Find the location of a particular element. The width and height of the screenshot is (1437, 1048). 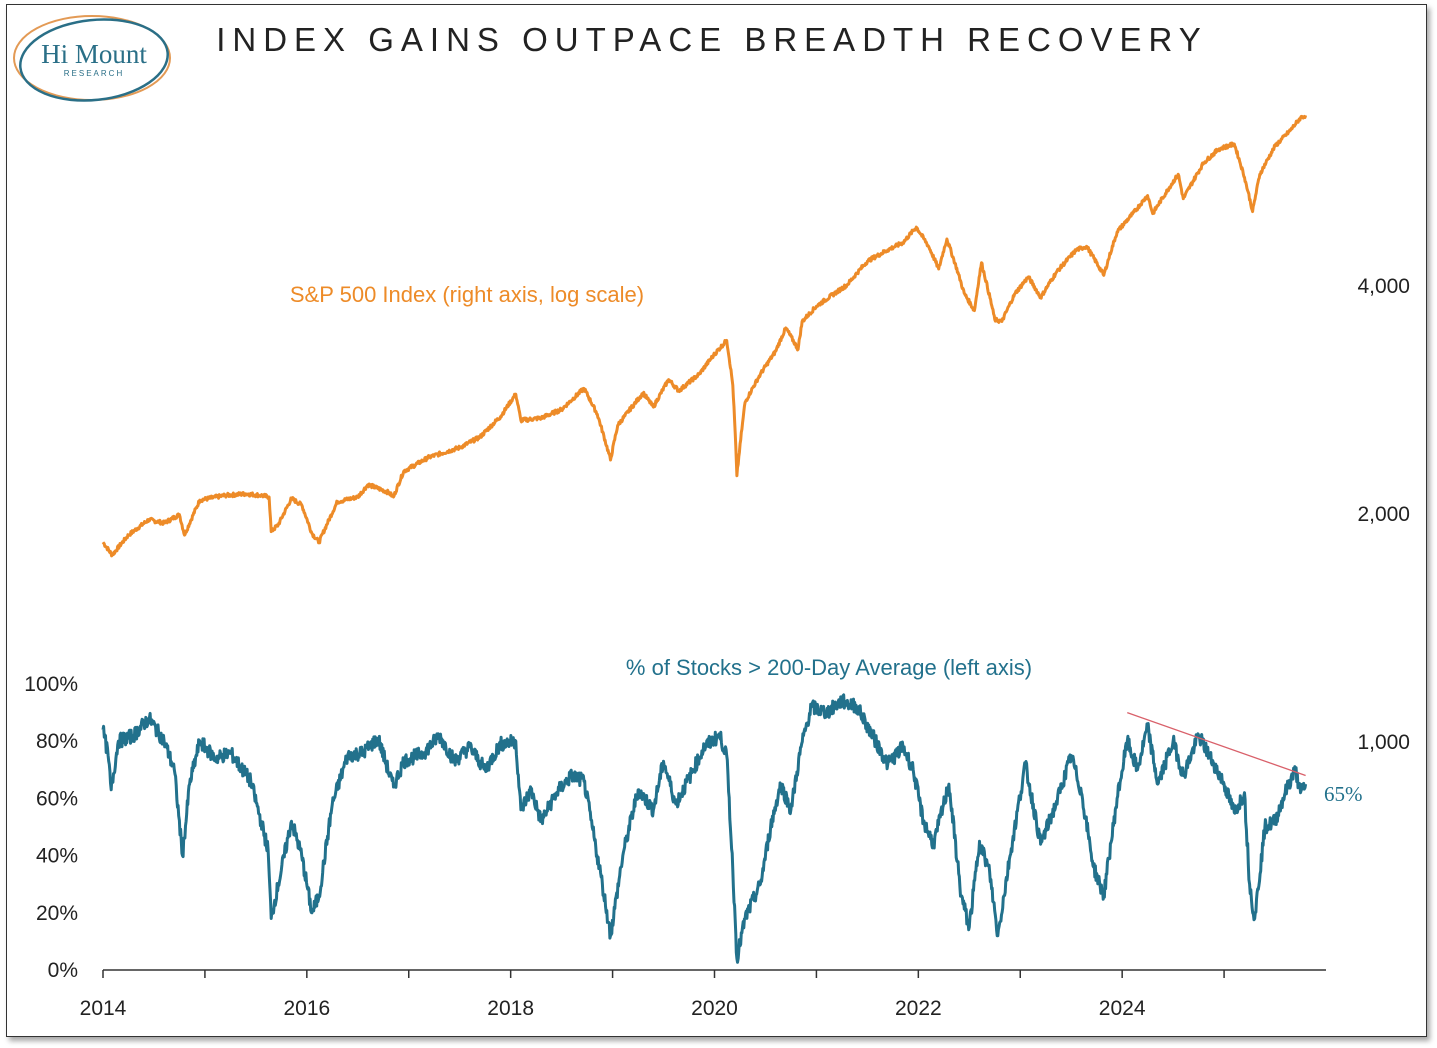

breadth-end-value-label: 65% is located at coordinates (1343, 794).